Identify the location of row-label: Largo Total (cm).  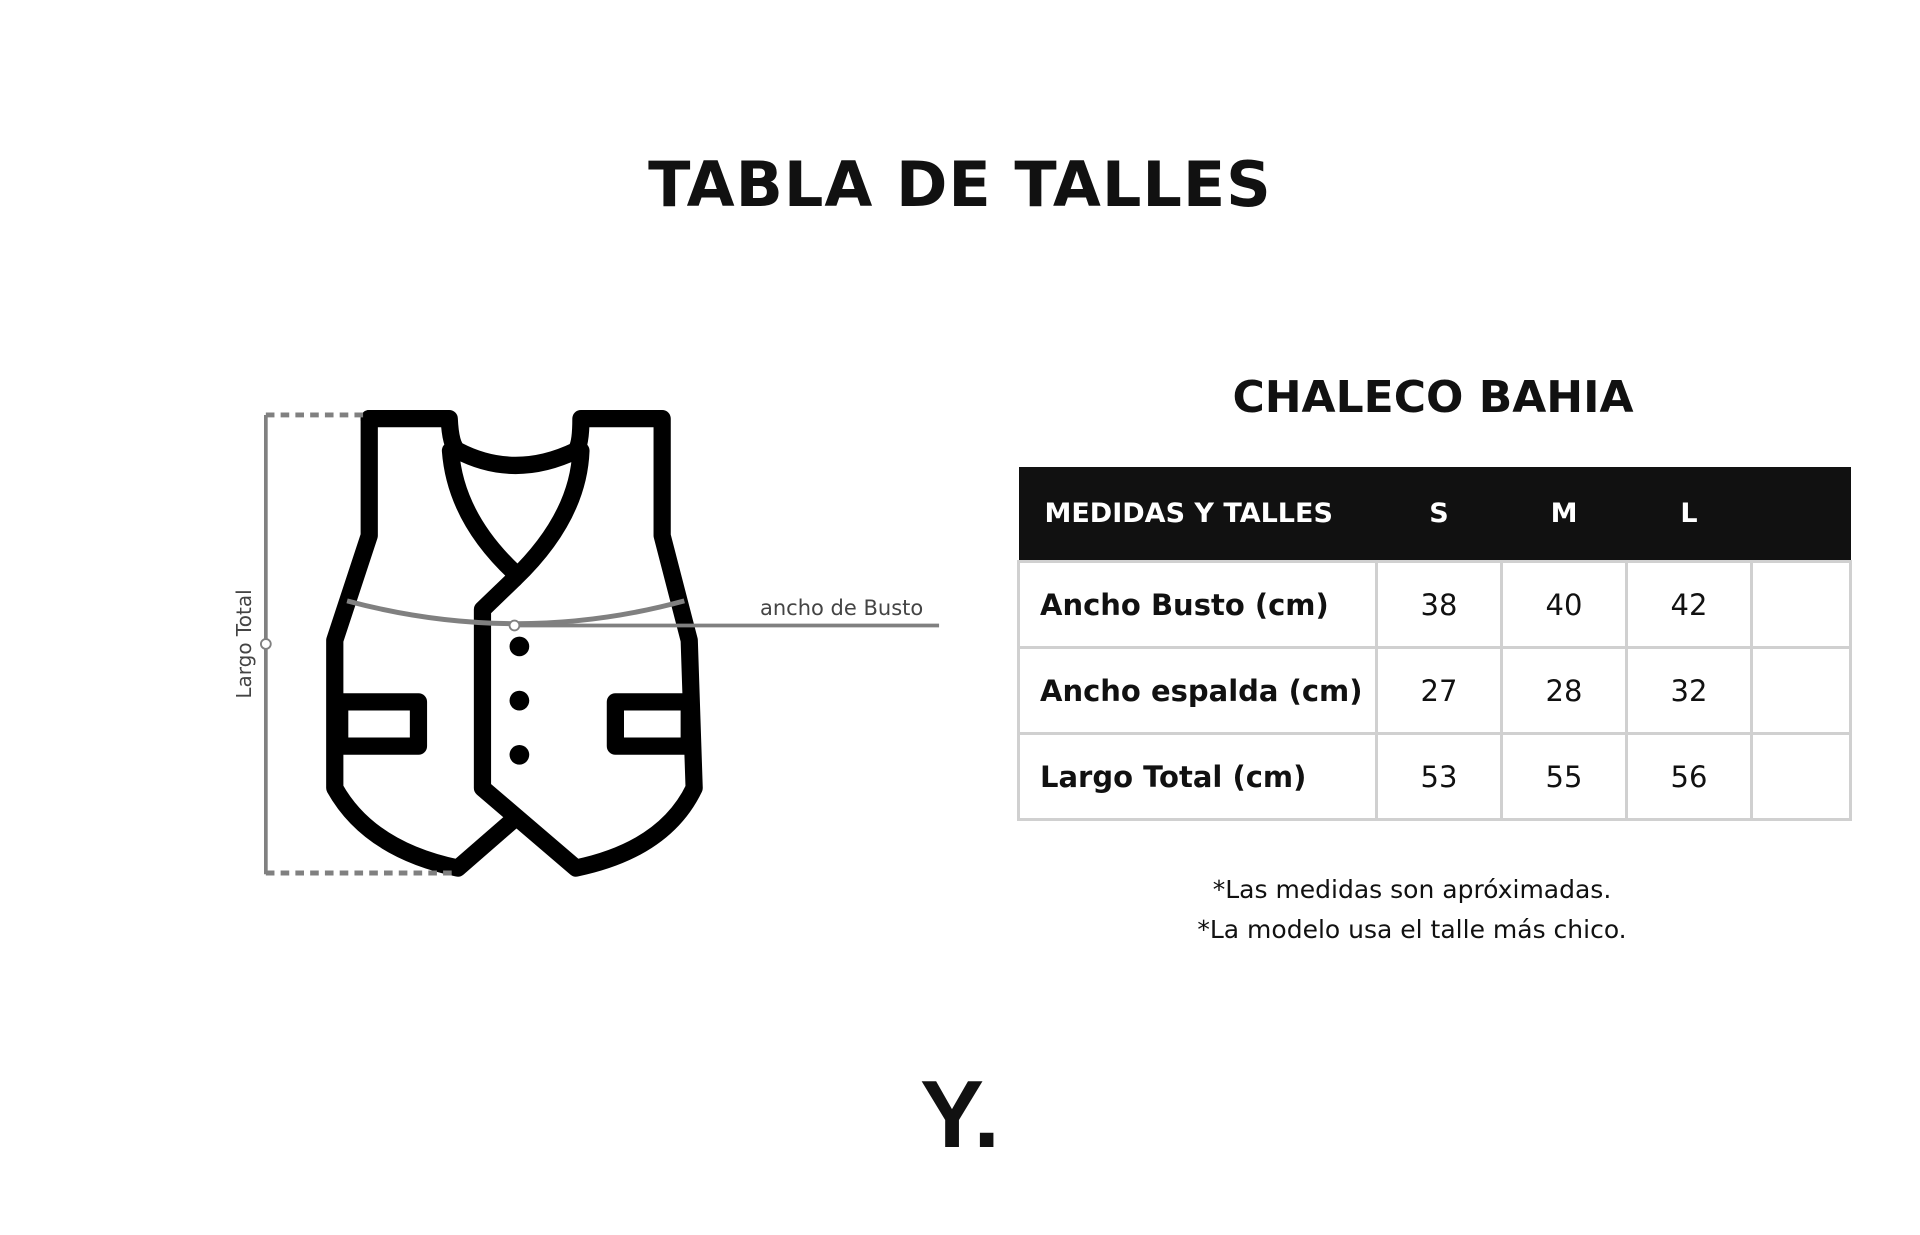
(1197, 776).